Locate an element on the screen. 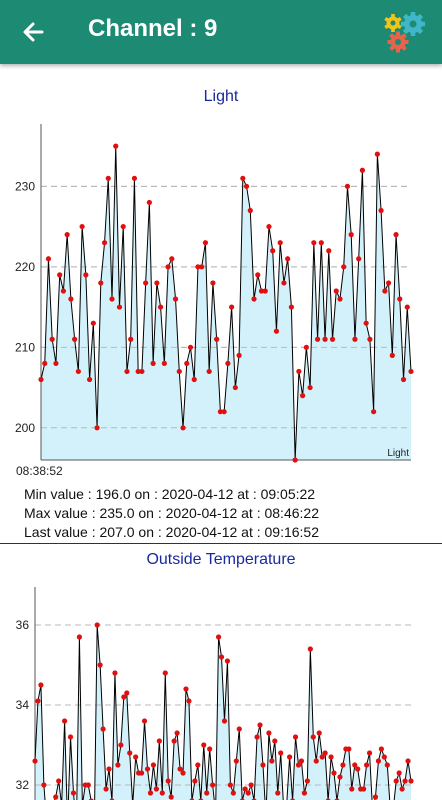 This screenshot has width=442, height=800. light-y-tick-label: 210 is located at coordinates (25, 347).